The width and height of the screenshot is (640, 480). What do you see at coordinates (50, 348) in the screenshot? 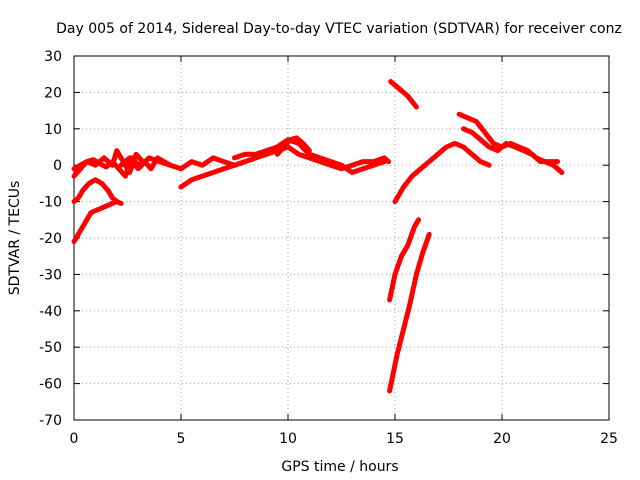
I see `y-tick-label: -50` at bounding box center [50, 348].